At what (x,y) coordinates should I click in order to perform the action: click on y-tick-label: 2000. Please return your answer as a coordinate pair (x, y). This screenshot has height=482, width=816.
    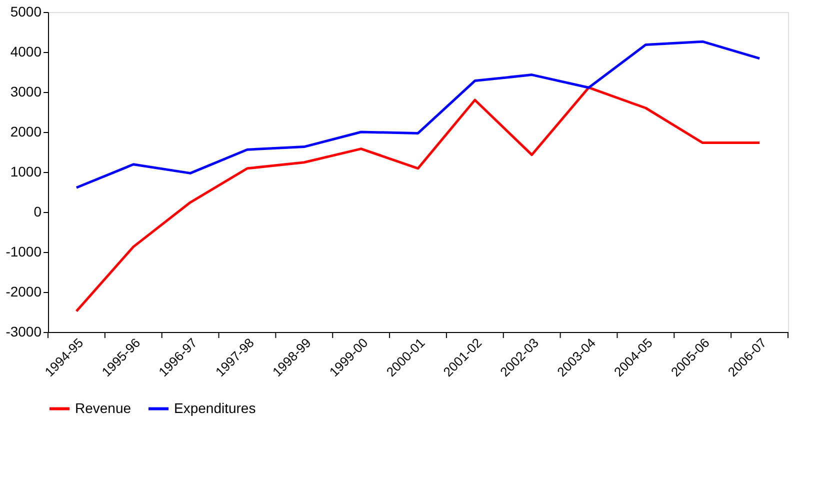
    Looking at the image, I should click on (26, 132).